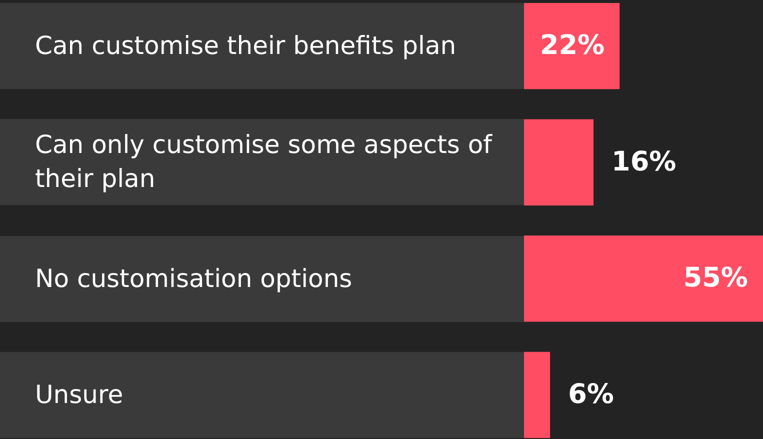  I want to click on y-tick-label: Can only customise some aspects of their plan, so click(262, 162).